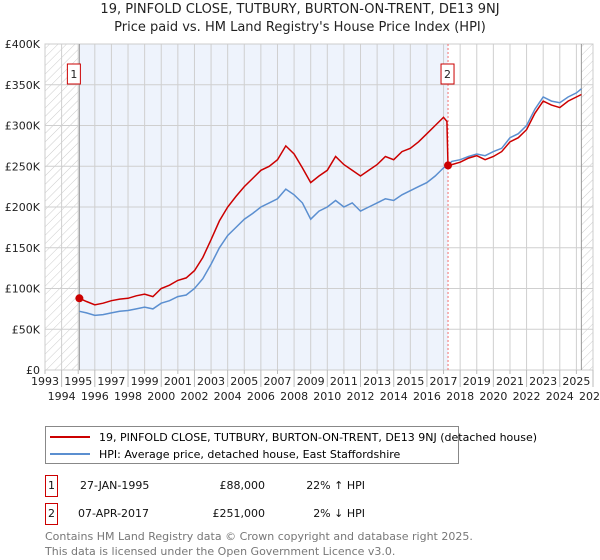 The height and width of the screenshot is (560, 600). What do you see at coordinates (560, 396) in the screenshot?
I see `x-tick-label: 2024` at bounding box center [560, 396].